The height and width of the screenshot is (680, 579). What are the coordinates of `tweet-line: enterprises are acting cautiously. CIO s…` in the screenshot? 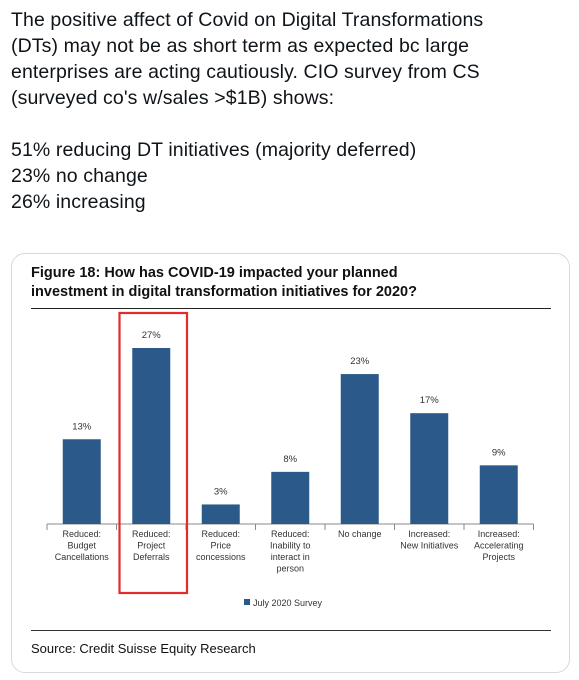 It's located at (245, 72).